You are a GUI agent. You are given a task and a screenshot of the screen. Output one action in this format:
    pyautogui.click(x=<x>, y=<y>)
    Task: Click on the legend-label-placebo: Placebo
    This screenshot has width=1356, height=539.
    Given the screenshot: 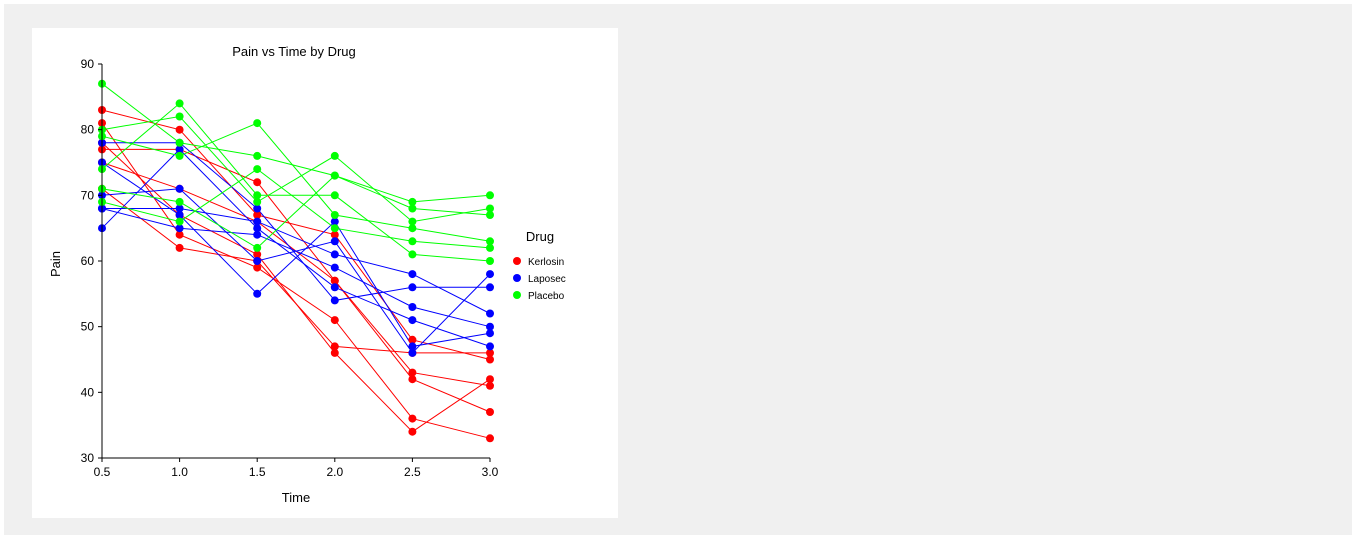 What is the action you would take?
    pyautogui.click(x=546, y=296)
    